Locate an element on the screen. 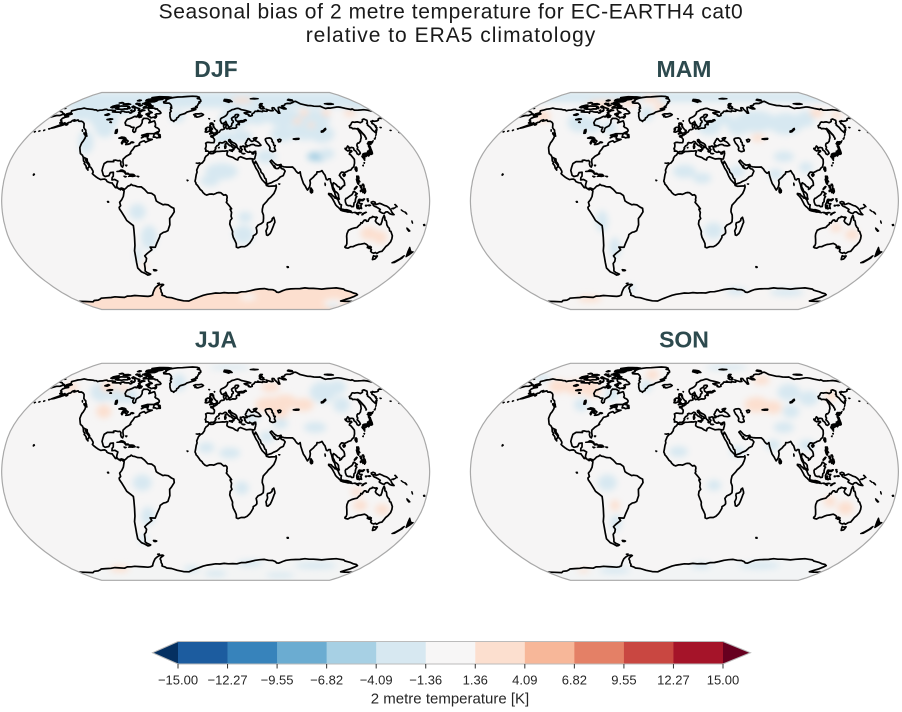 Image resolution: width=902 pixels, height=712 pixels. svg-text: 12.27 is located at coordinates (673, 680).